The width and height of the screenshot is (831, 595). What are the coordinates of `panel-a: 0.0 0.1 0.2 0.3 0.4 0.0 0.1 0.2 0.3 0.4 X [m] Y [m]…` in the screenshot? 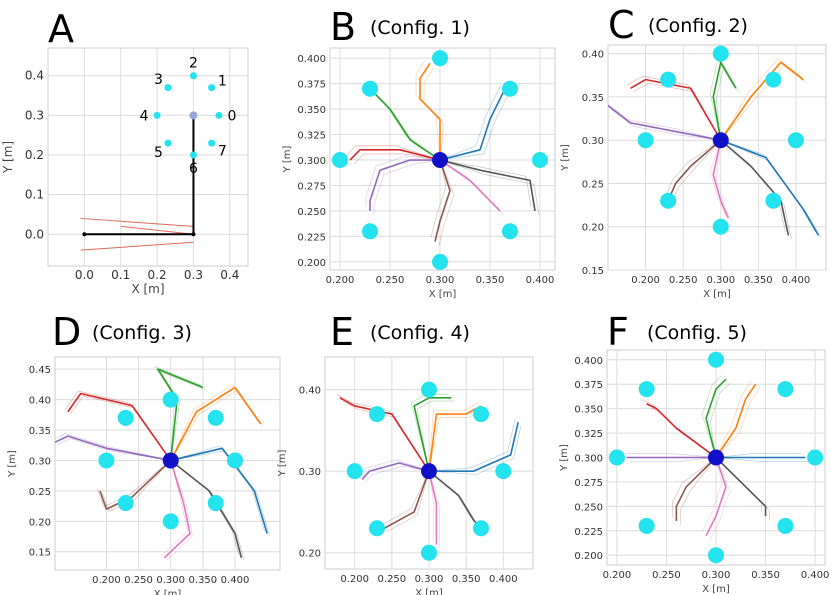 It's located at (125, 151).